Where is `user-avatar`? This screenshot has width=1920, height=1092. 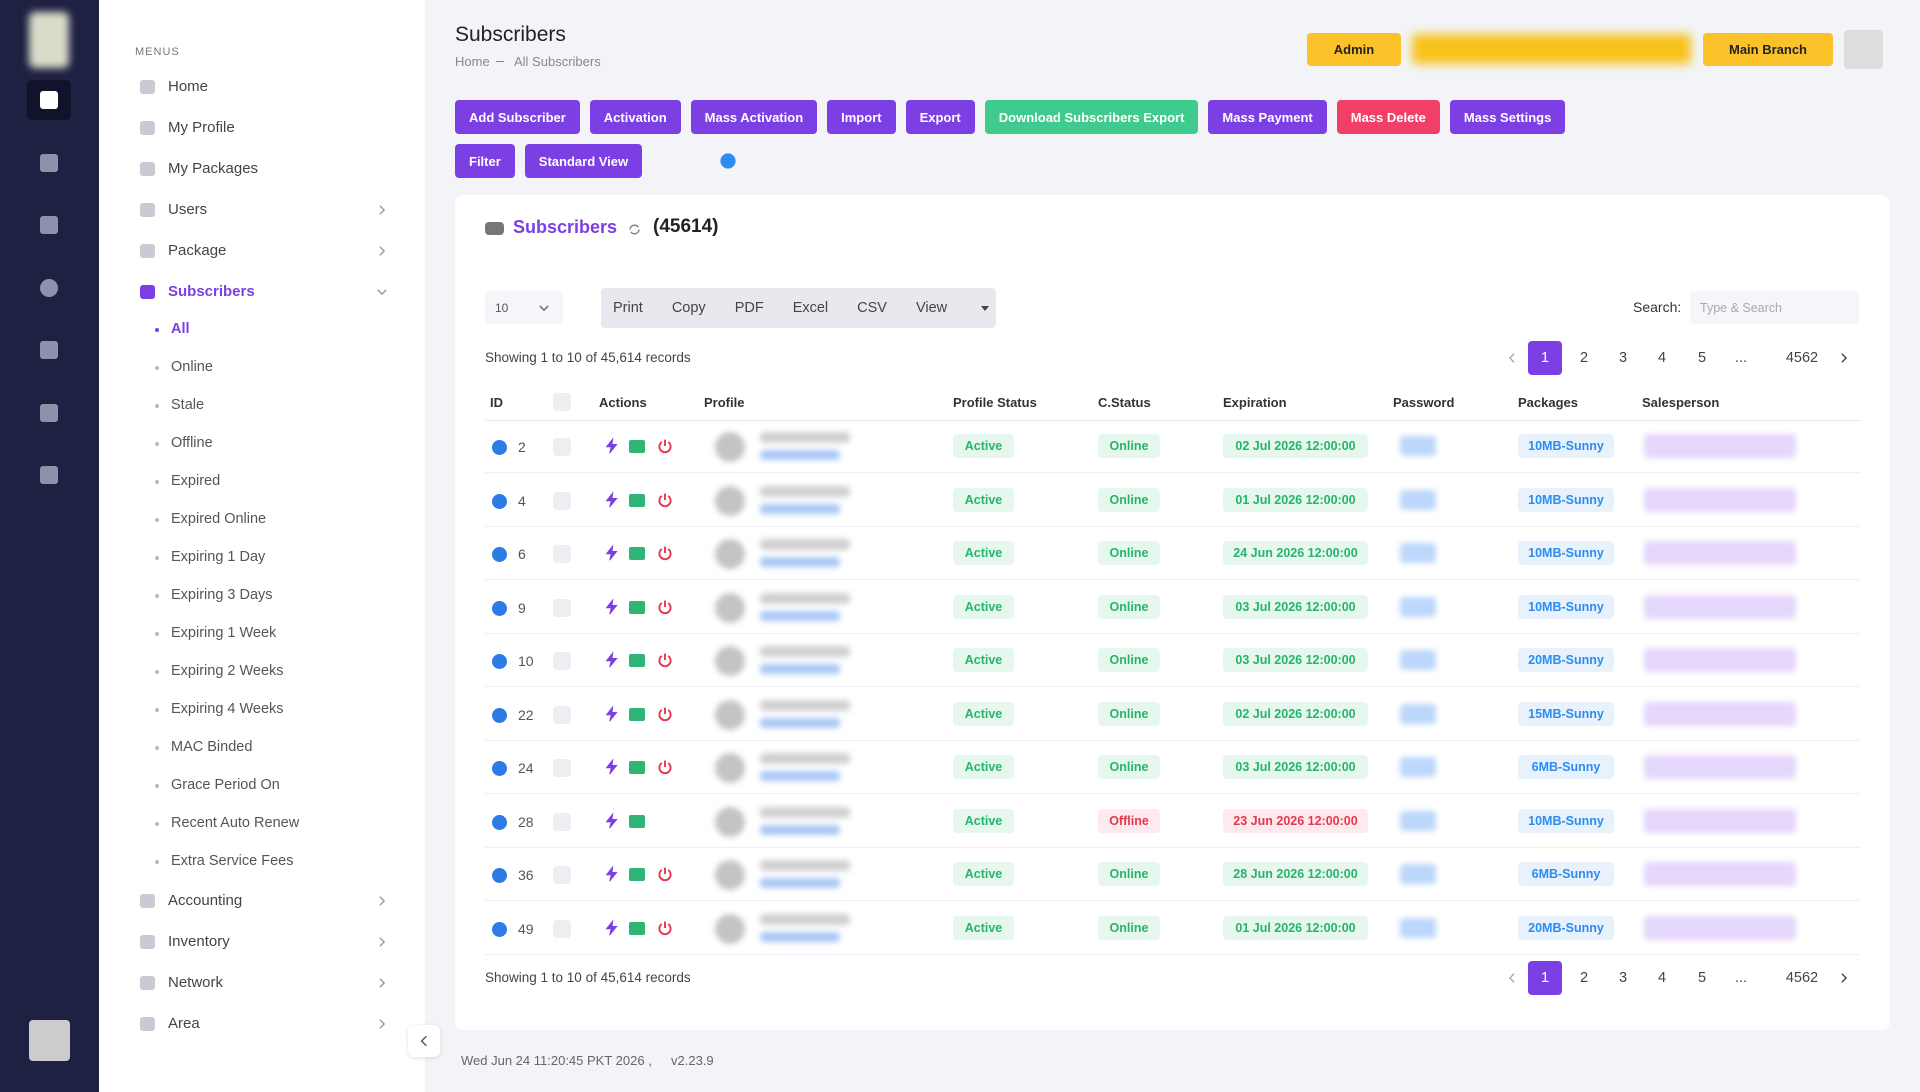
user-avatar is located at coordinates (49, 1040).